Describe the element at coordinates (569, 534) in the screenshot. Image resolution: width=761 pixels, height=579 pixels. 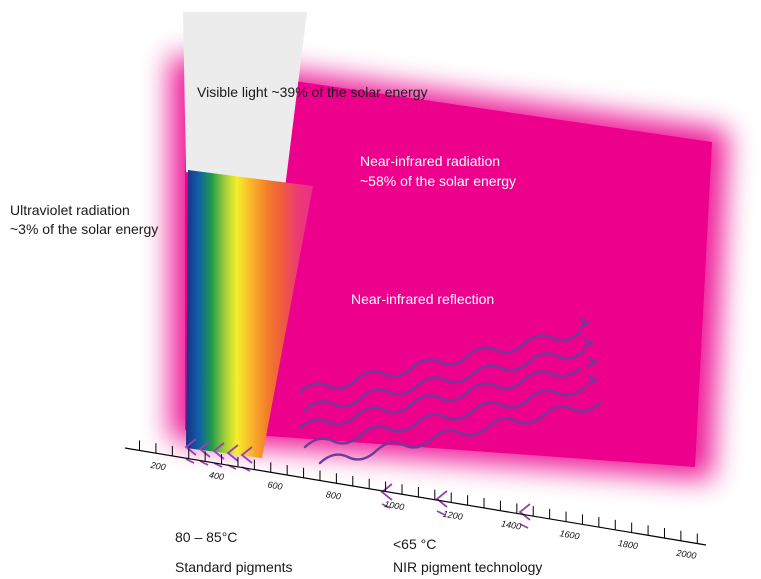
I see `axis-tick-label: 1600` at that location.